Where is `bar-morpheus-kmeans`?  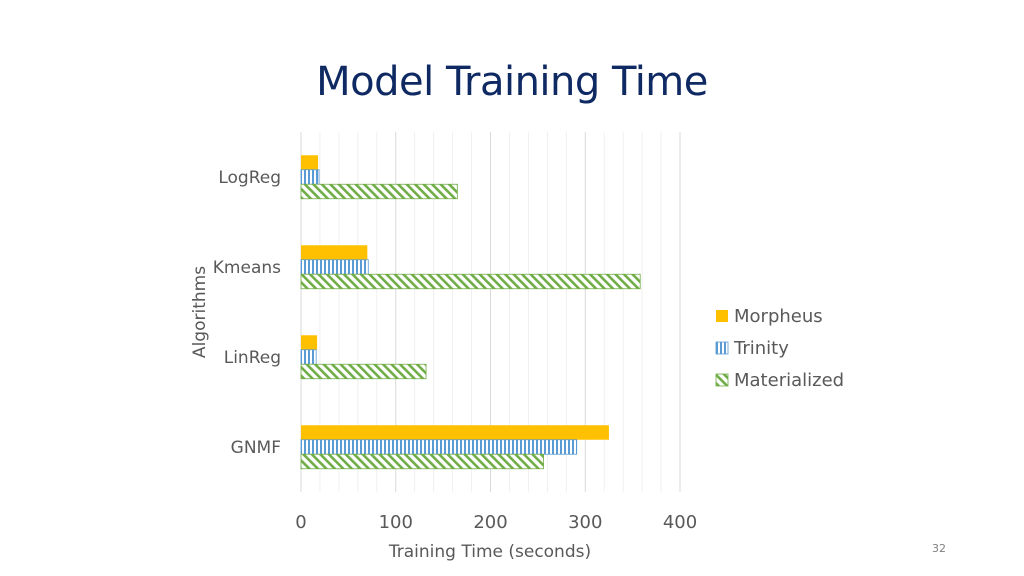
bar-morpheus-kmeans is located at coordinates (334, 252).